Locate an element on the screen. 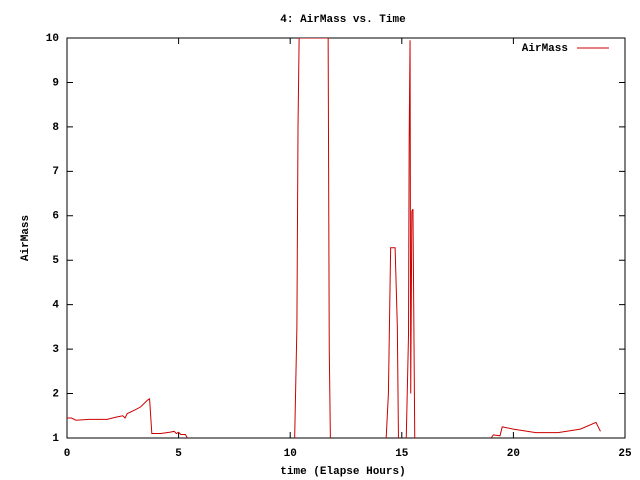 The image size is (640, 480). x-axis-label: time (Elapse Hours) is located at coordinates (342, 472).